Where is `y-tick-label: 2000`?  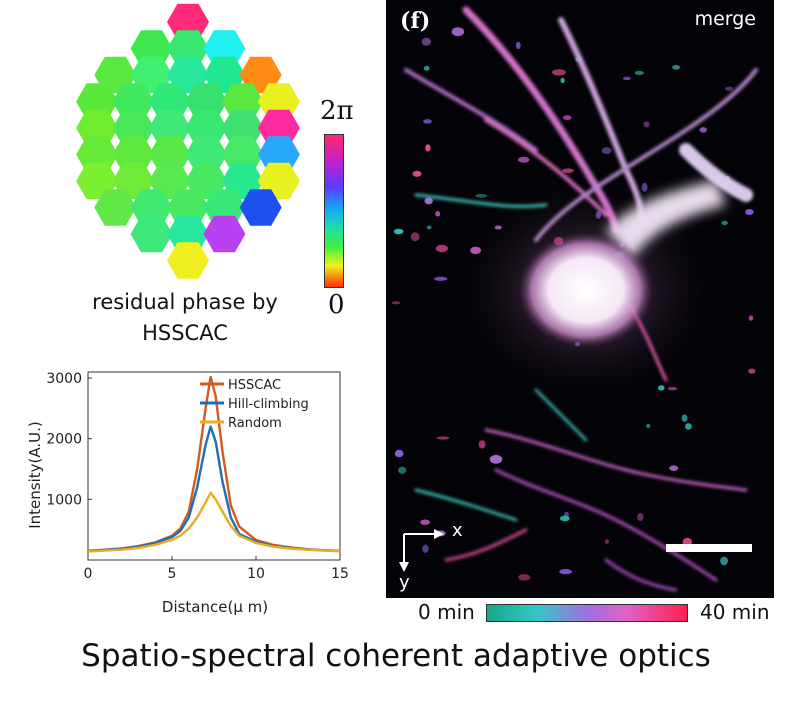 y-tick-label: 2000 is located at coordinates (64, 440).